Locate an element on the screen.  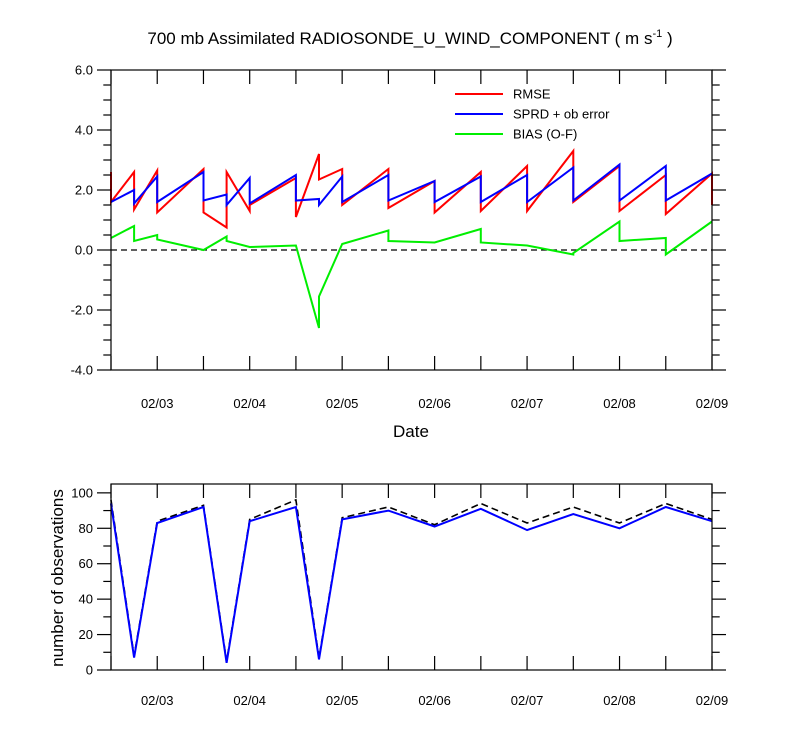
observations-panel-y-tick-label: 40 is located at coordinates (86, 599).